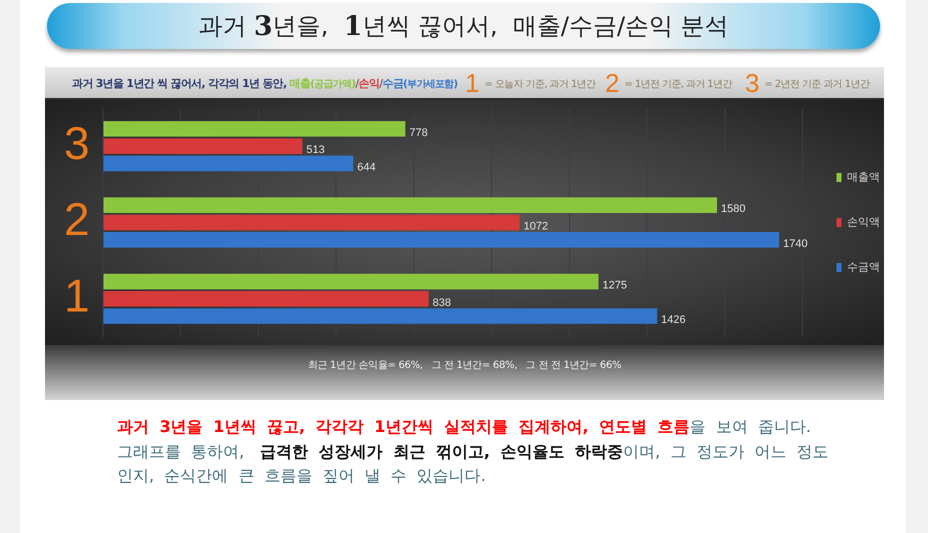 The image size is (928, 533). Describe the element at coordinates (863, 268) in the screenshot. I see `legend-label: 수금액` at that location.